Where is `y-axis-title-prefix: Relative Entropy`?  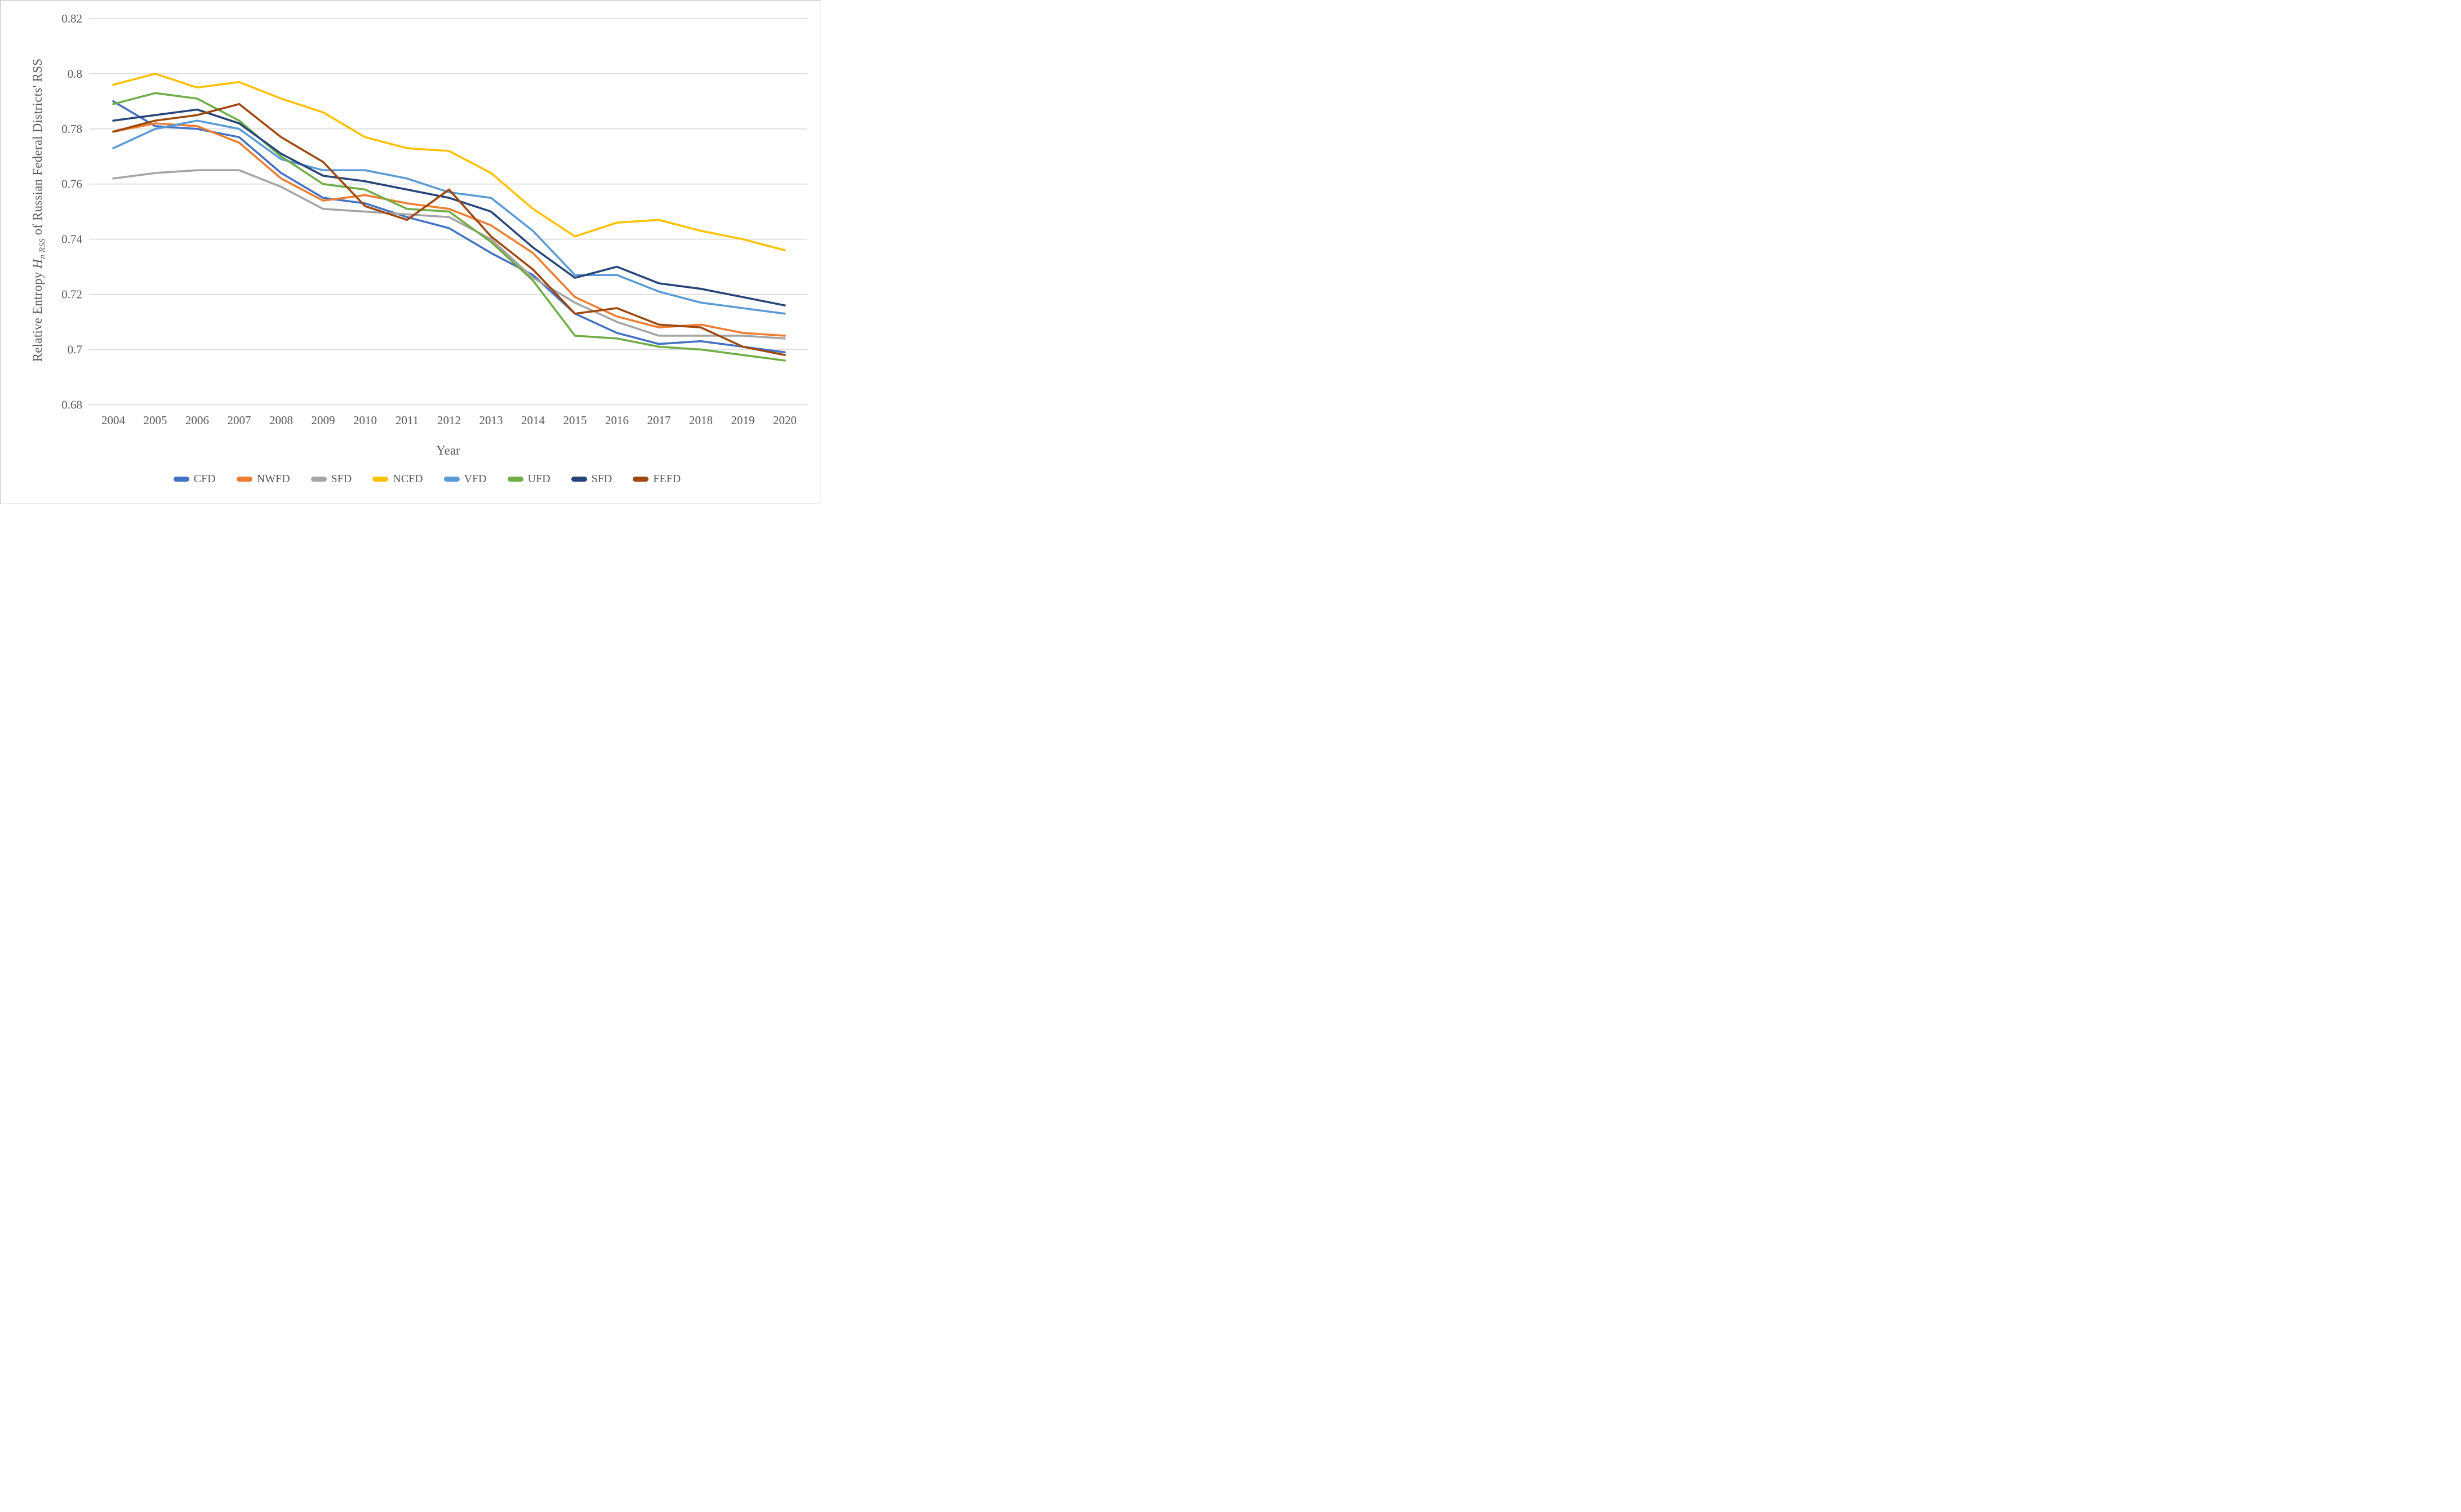 y-axis-title-prefix: Relative Entropy is located at coordinates (37, 315).